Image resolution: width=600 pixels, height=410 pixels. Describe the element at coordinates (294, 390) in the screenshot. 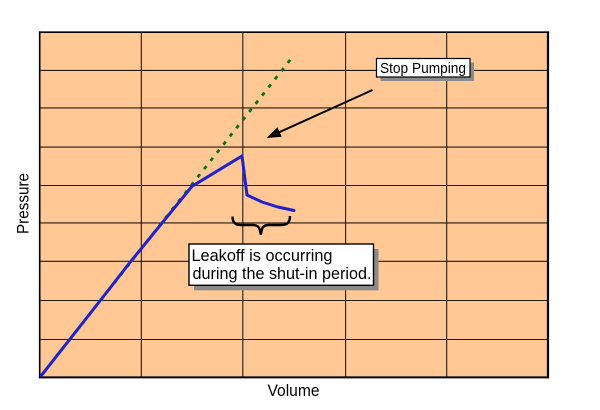

I see `svg-text: Volume` at that location.